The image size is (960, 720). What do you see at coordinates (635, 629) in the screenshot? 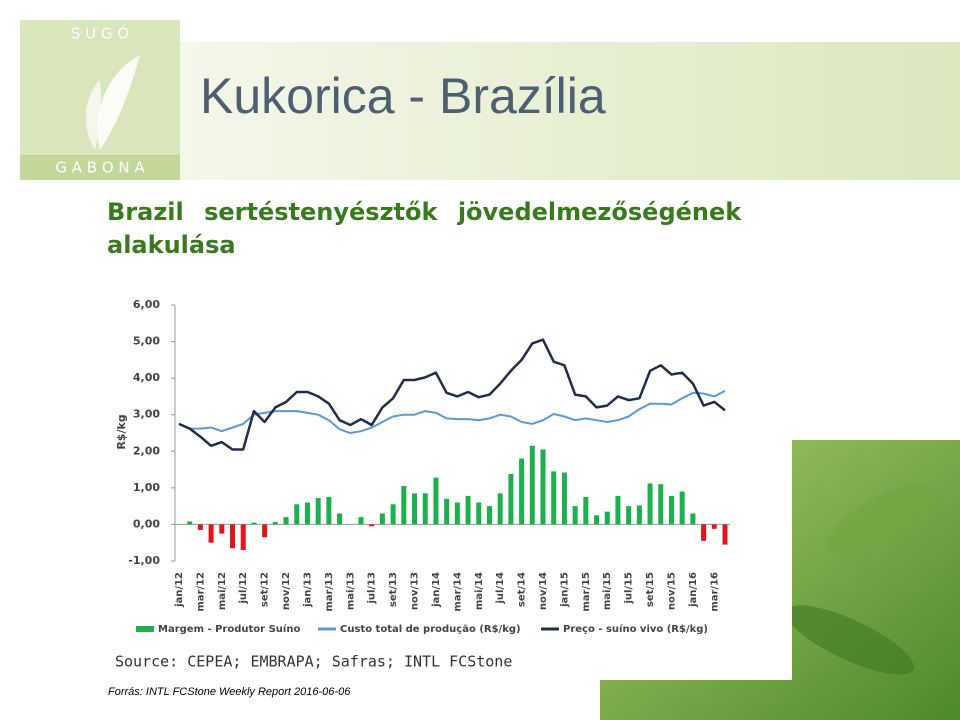
I see `legend-label: Preço - suíno vivo (R$/kg)` at bounding box center [635, 629].